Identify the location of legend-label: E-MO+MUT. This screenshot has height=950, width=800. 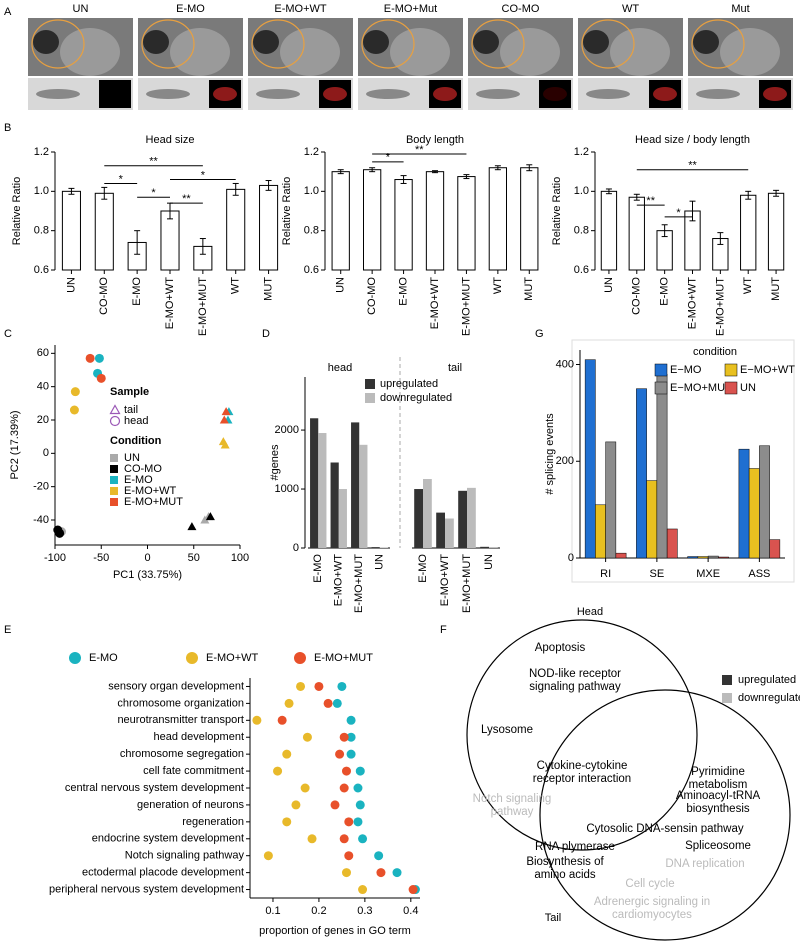
(343, 658).